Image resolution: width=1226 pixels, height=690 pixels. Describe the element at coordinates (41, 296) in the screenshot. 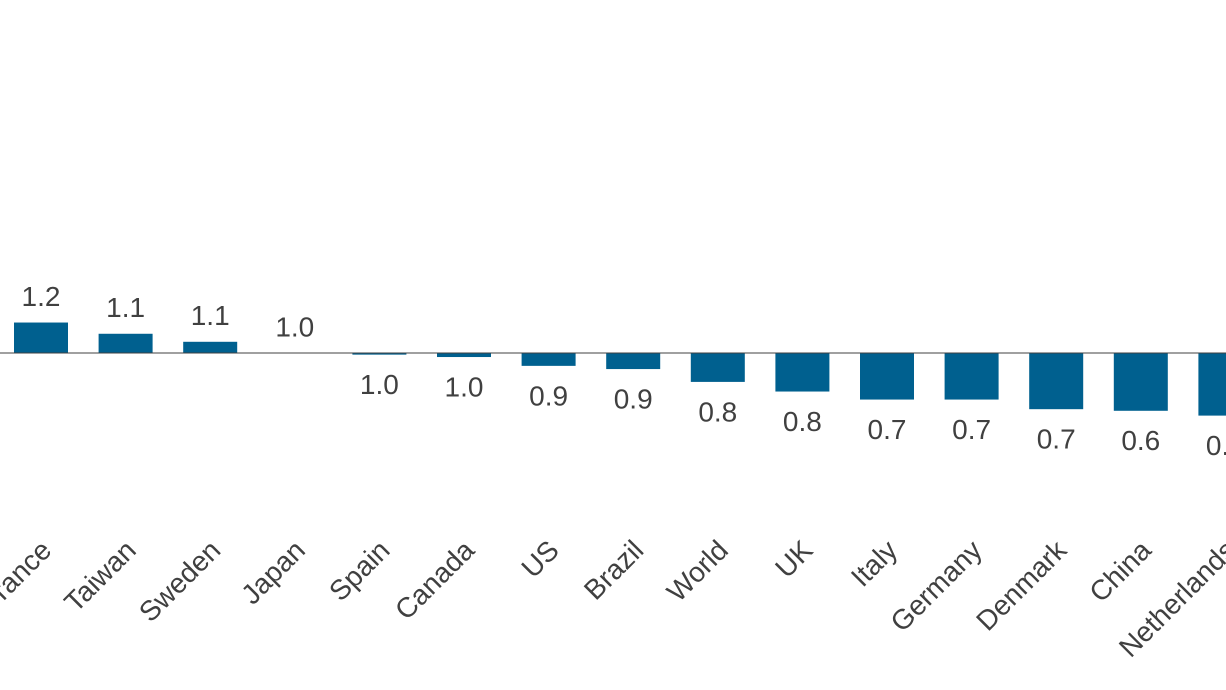

I see `data-label: 1.2` at that location.